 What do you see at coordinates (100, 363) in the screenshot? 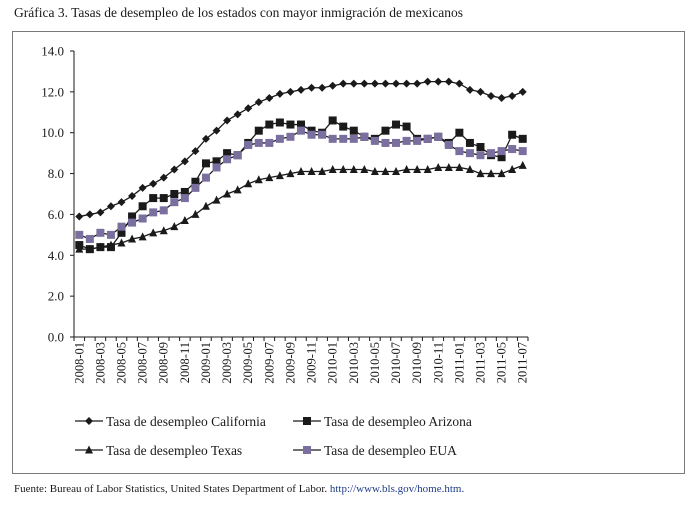
I see `x-tick-label: 2008-03` at bounding box center [100, 363].